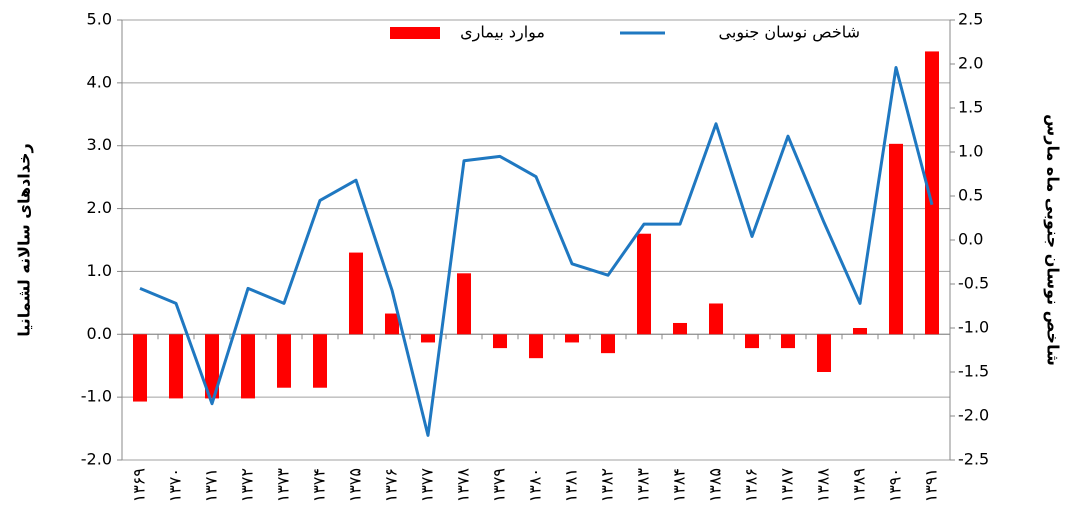 The image size is (1077, 521). Describe the element at coordinates (355, 485) in the screenshot. I see `x-tick-label: ۱۳۷۵` at that location.